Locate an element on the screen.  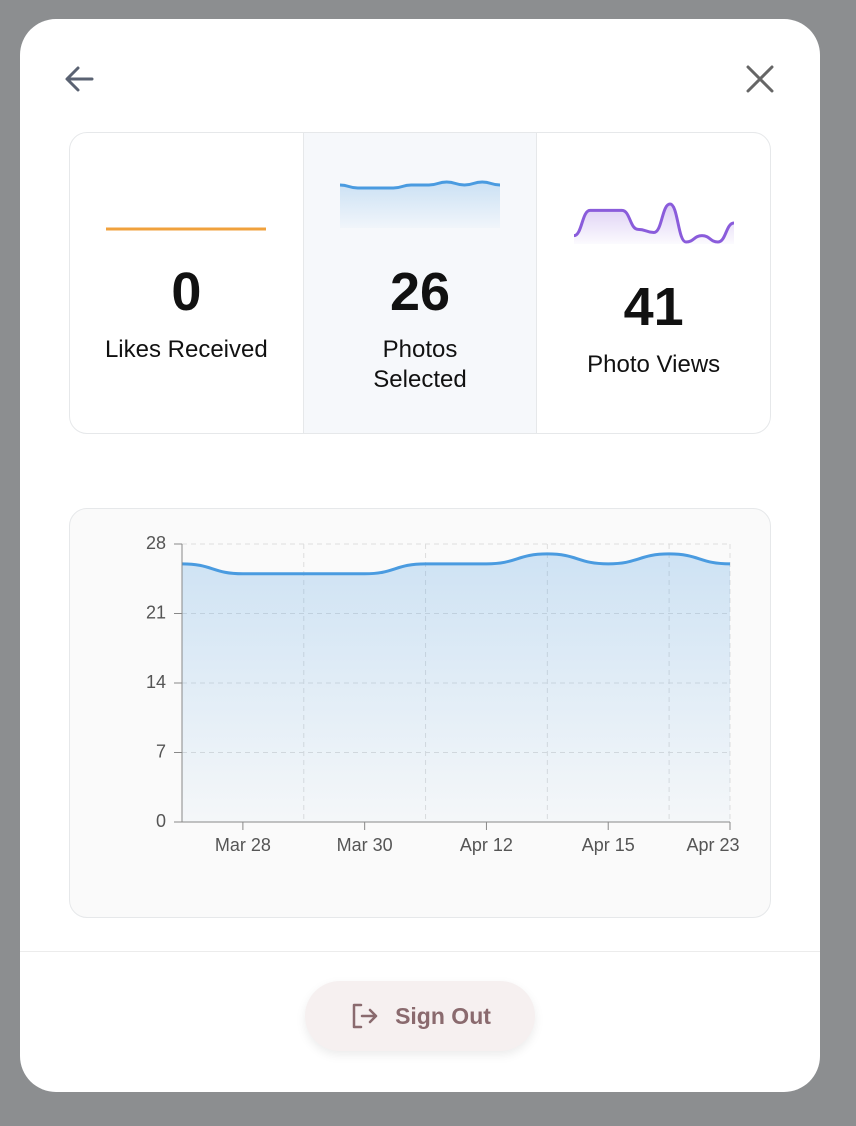
stat-label: Photo Views is located at coordinates (654, 364).